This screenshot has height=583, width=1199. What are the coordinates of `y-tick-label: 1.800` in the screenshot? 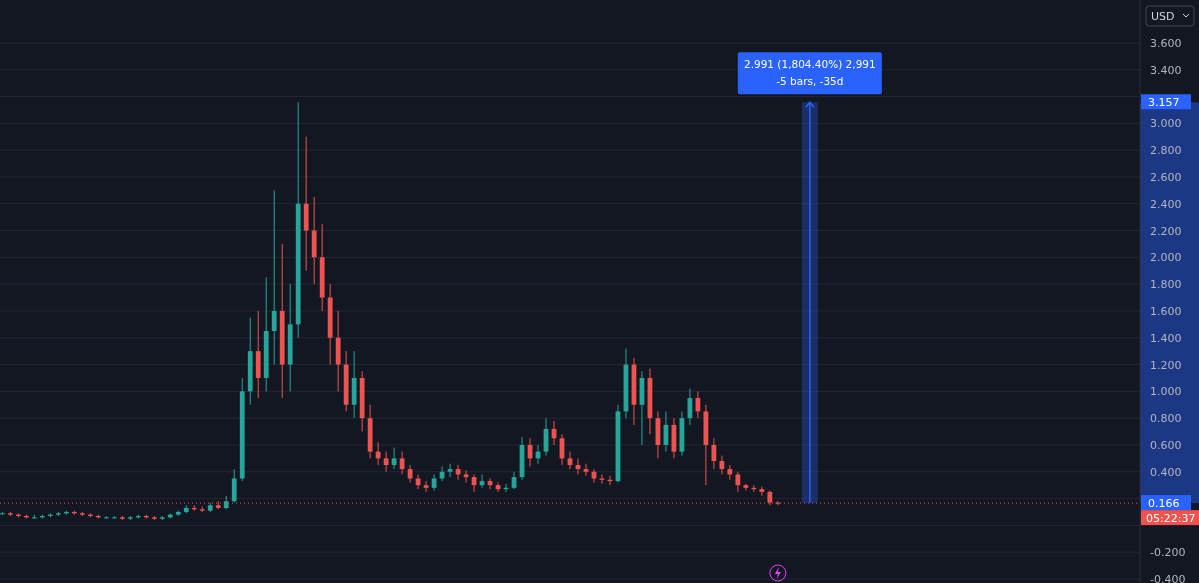 It's located at (1166, 285).